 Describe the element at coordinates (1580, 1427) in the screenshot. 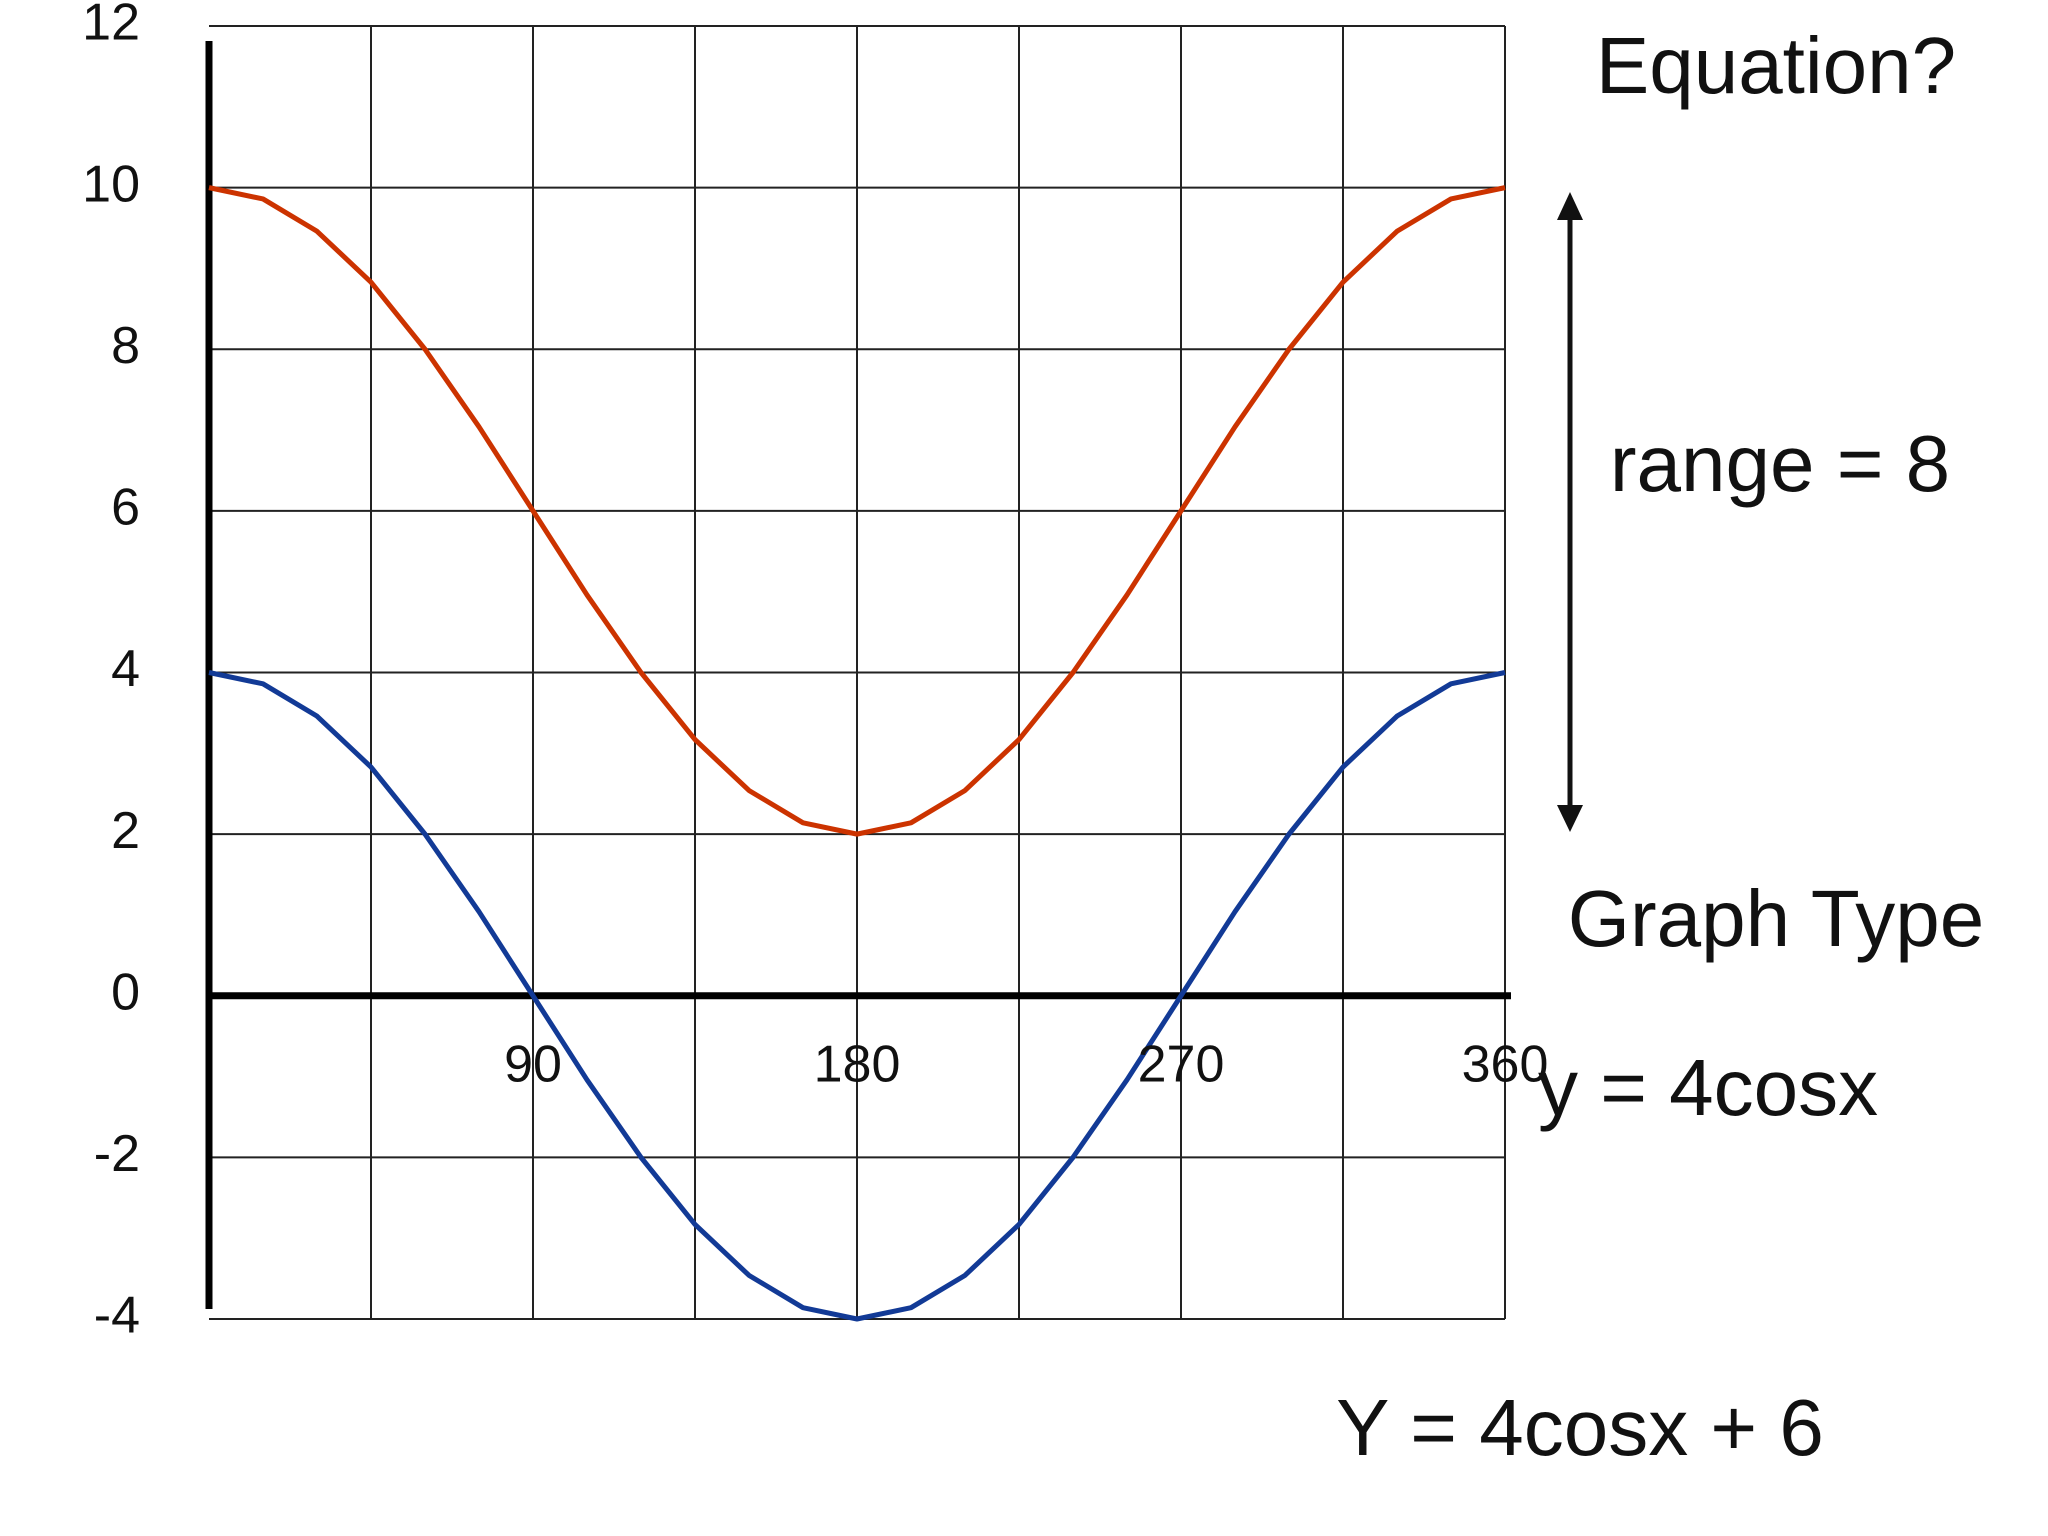

I see `series-label: Y = 4cosx + 6` at that location.